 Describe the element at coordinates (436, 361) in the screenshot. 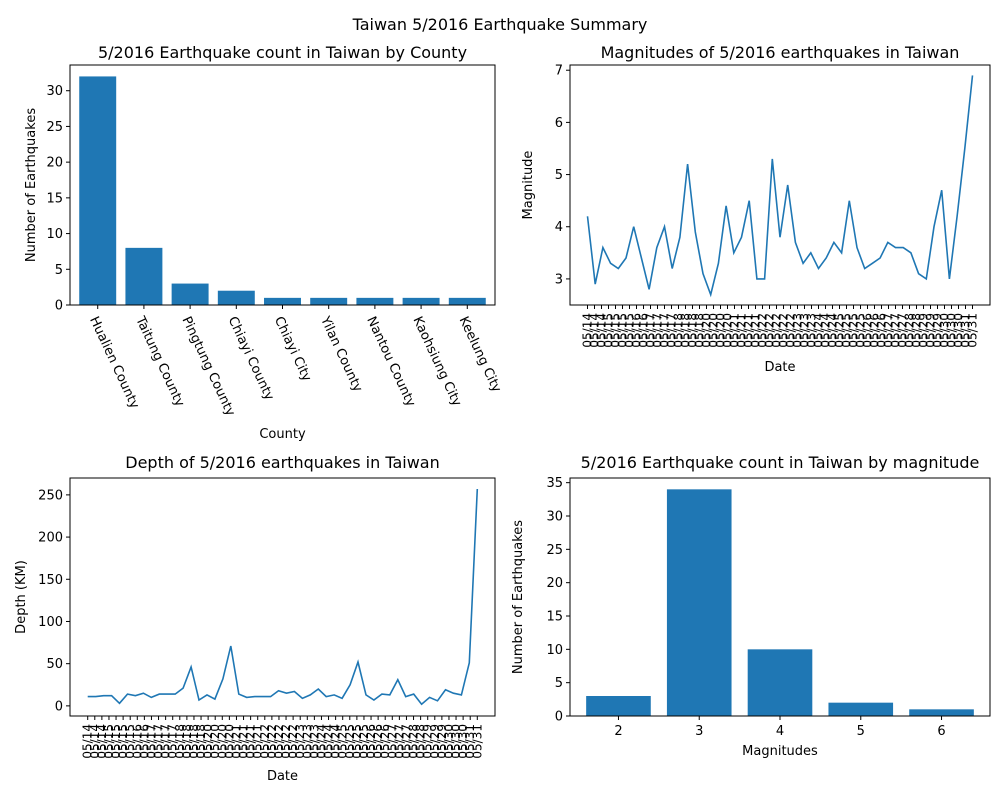

I see `x-tick-label: Kaohsiung City` at that location.